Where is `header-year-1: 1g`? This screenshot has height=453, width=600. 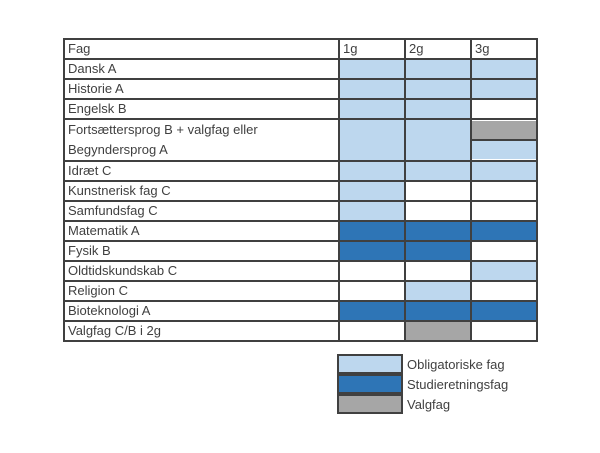
header-year-1: 1g is located at coordinates (372, 49).